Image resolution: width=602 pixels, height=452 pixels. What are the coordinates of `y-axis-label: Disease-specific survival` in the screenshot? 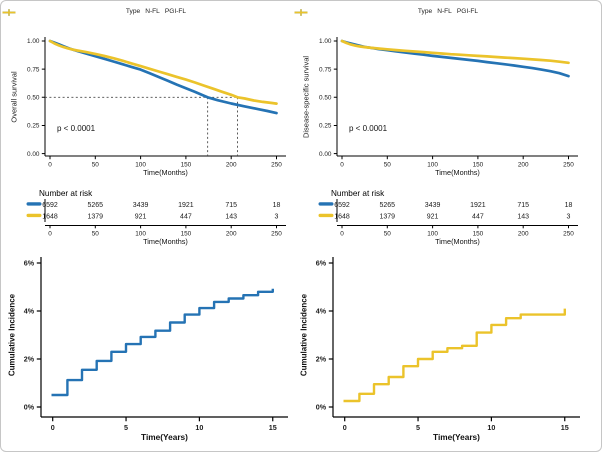 It's located at (306, 97).